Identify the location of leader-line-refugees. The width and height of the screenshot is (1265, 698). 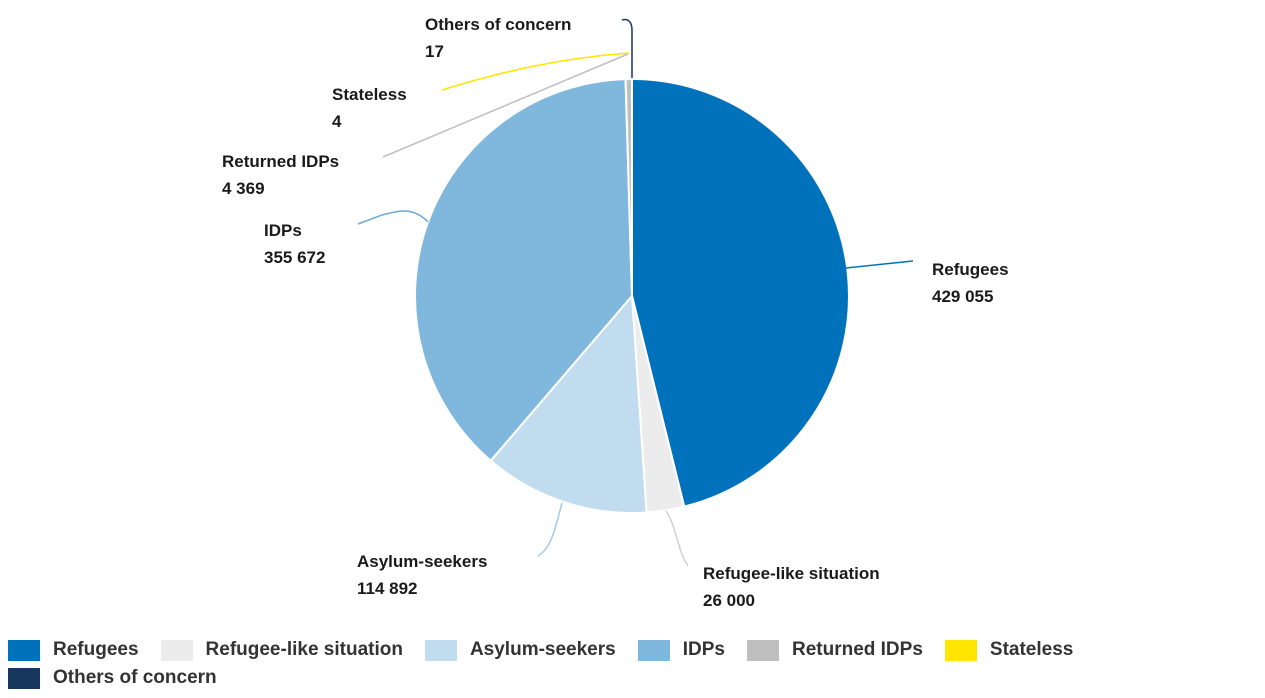
(879, 264).